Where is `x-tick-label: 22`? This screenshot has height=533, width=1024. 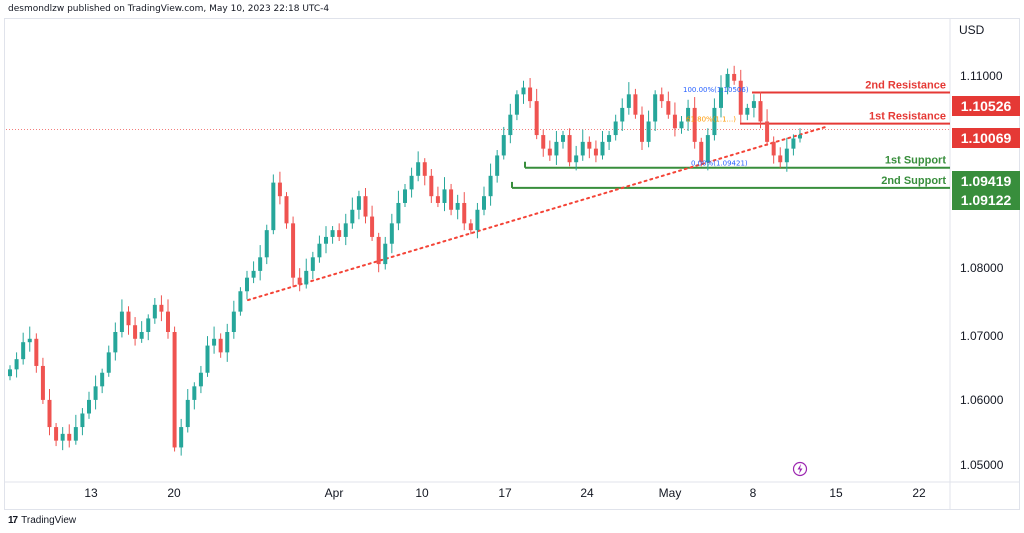 x-tick-label: 22 is located at coordinates (919, 493).